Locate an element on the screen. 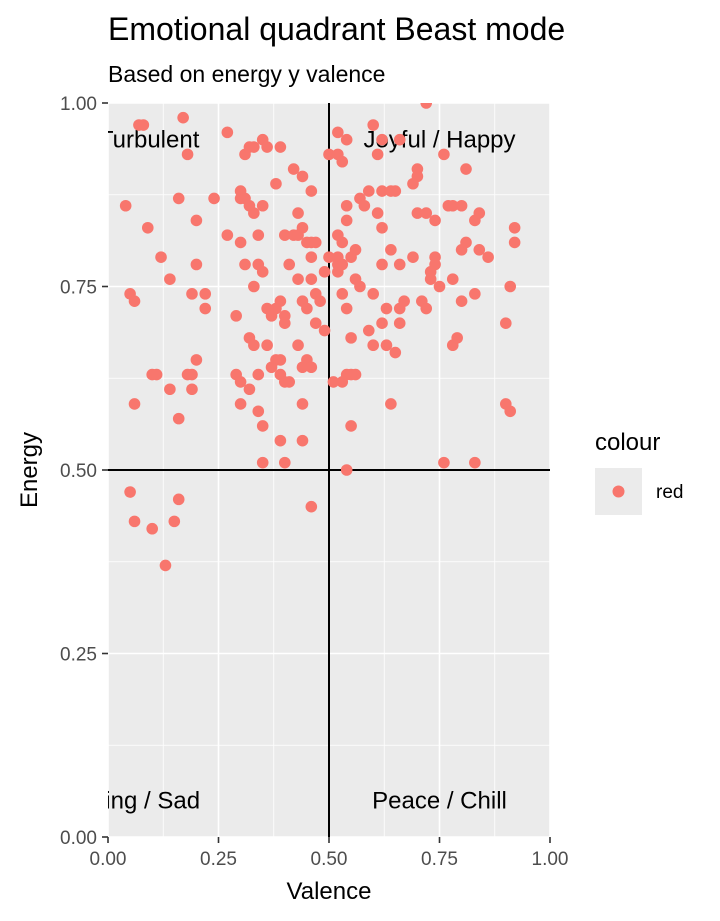 The width and height of the screenshot is (720, 921). x-tick-label: 0.25 is located at coordinates (218, 859).